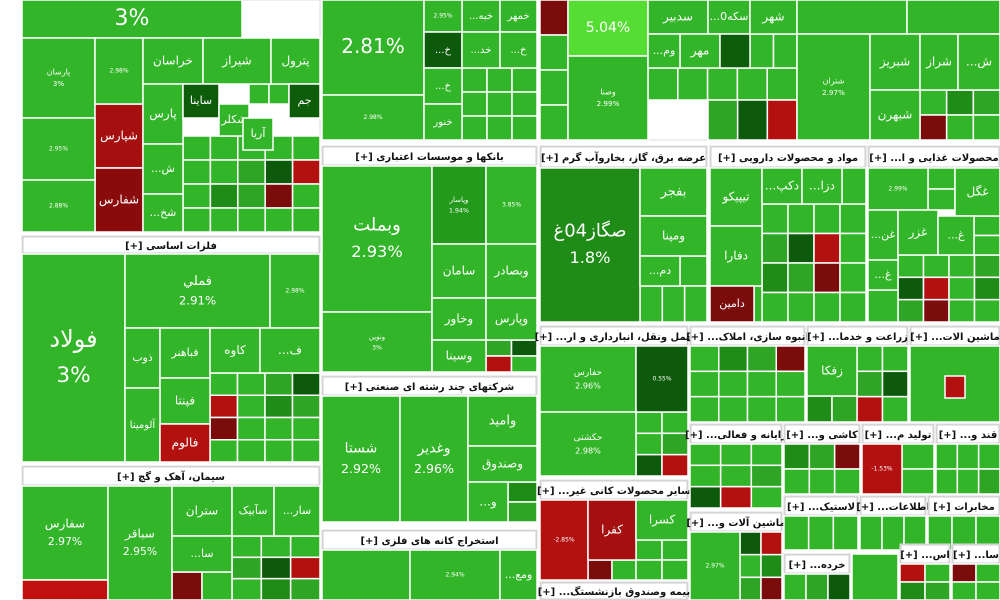 This screenshot has width=1000, height=600. I want to click on sector-title: اس... [+], so click(925, 555).